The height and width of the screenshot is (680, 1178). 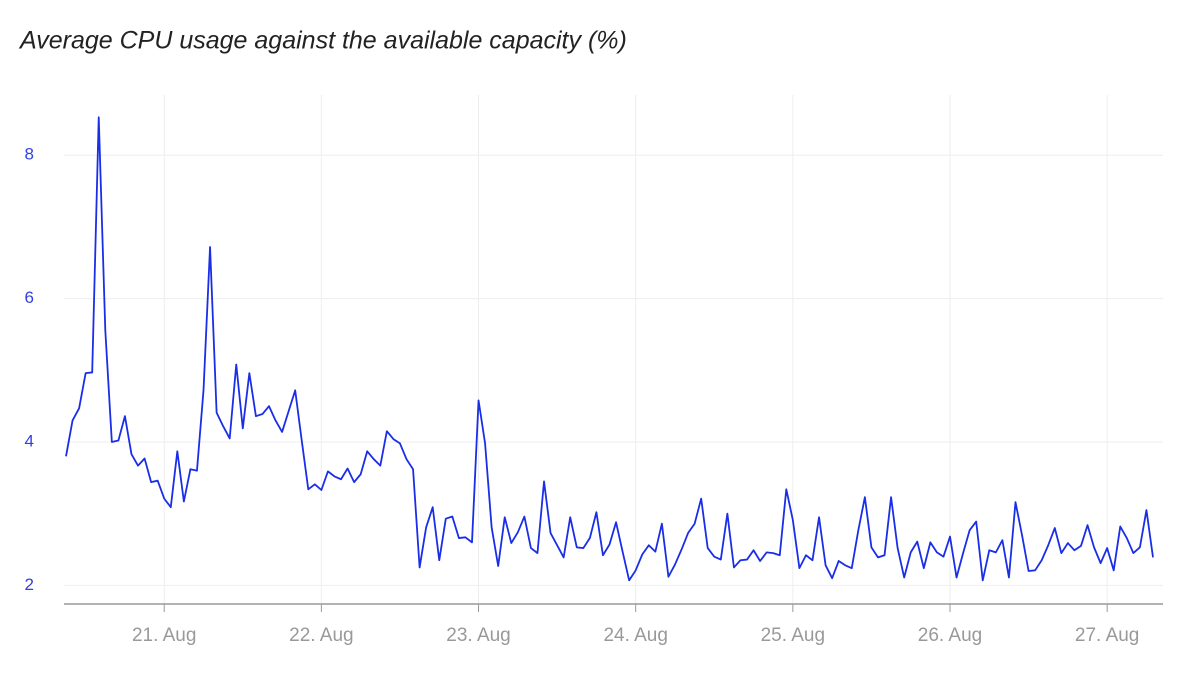 I want to click on y-tick-label: 6, so click(x=29, y=297).